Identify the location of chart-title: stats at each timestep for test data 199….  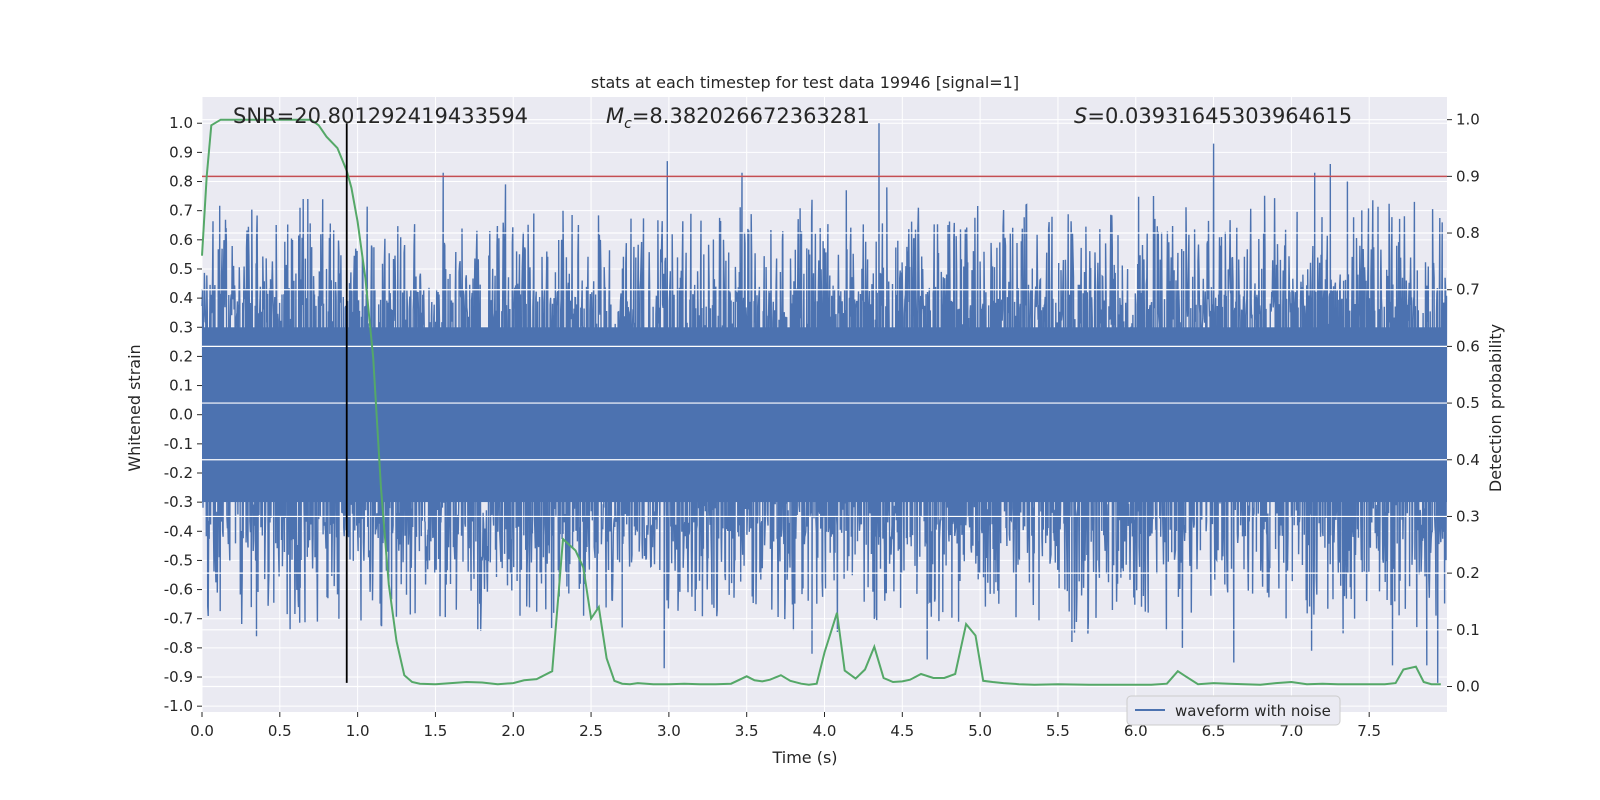
(805, 82).